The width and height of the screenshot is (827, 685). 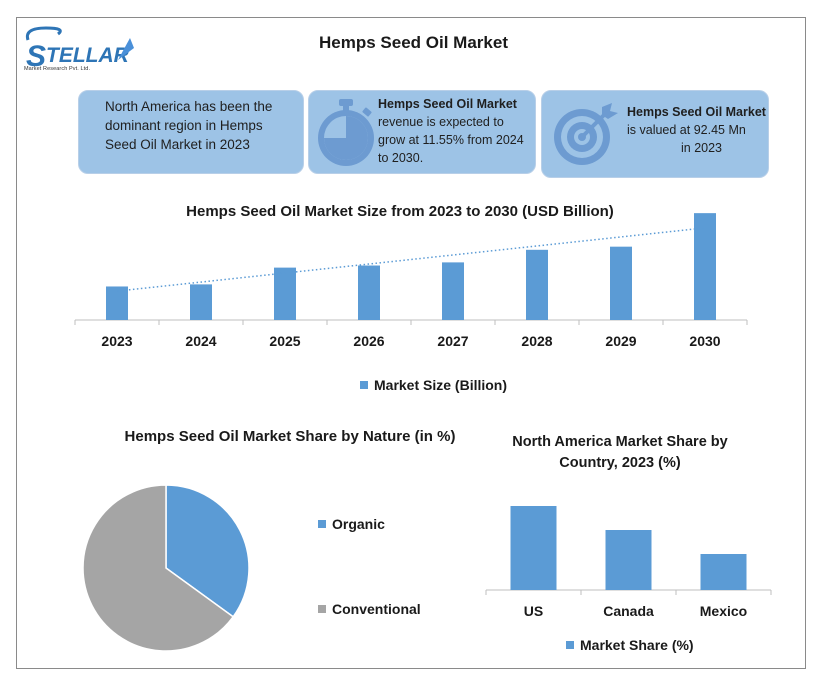 What do you see at coordinates (411, 259) in the screenshot?
I see `market-size-trendline` at bounding box center [411, 259].